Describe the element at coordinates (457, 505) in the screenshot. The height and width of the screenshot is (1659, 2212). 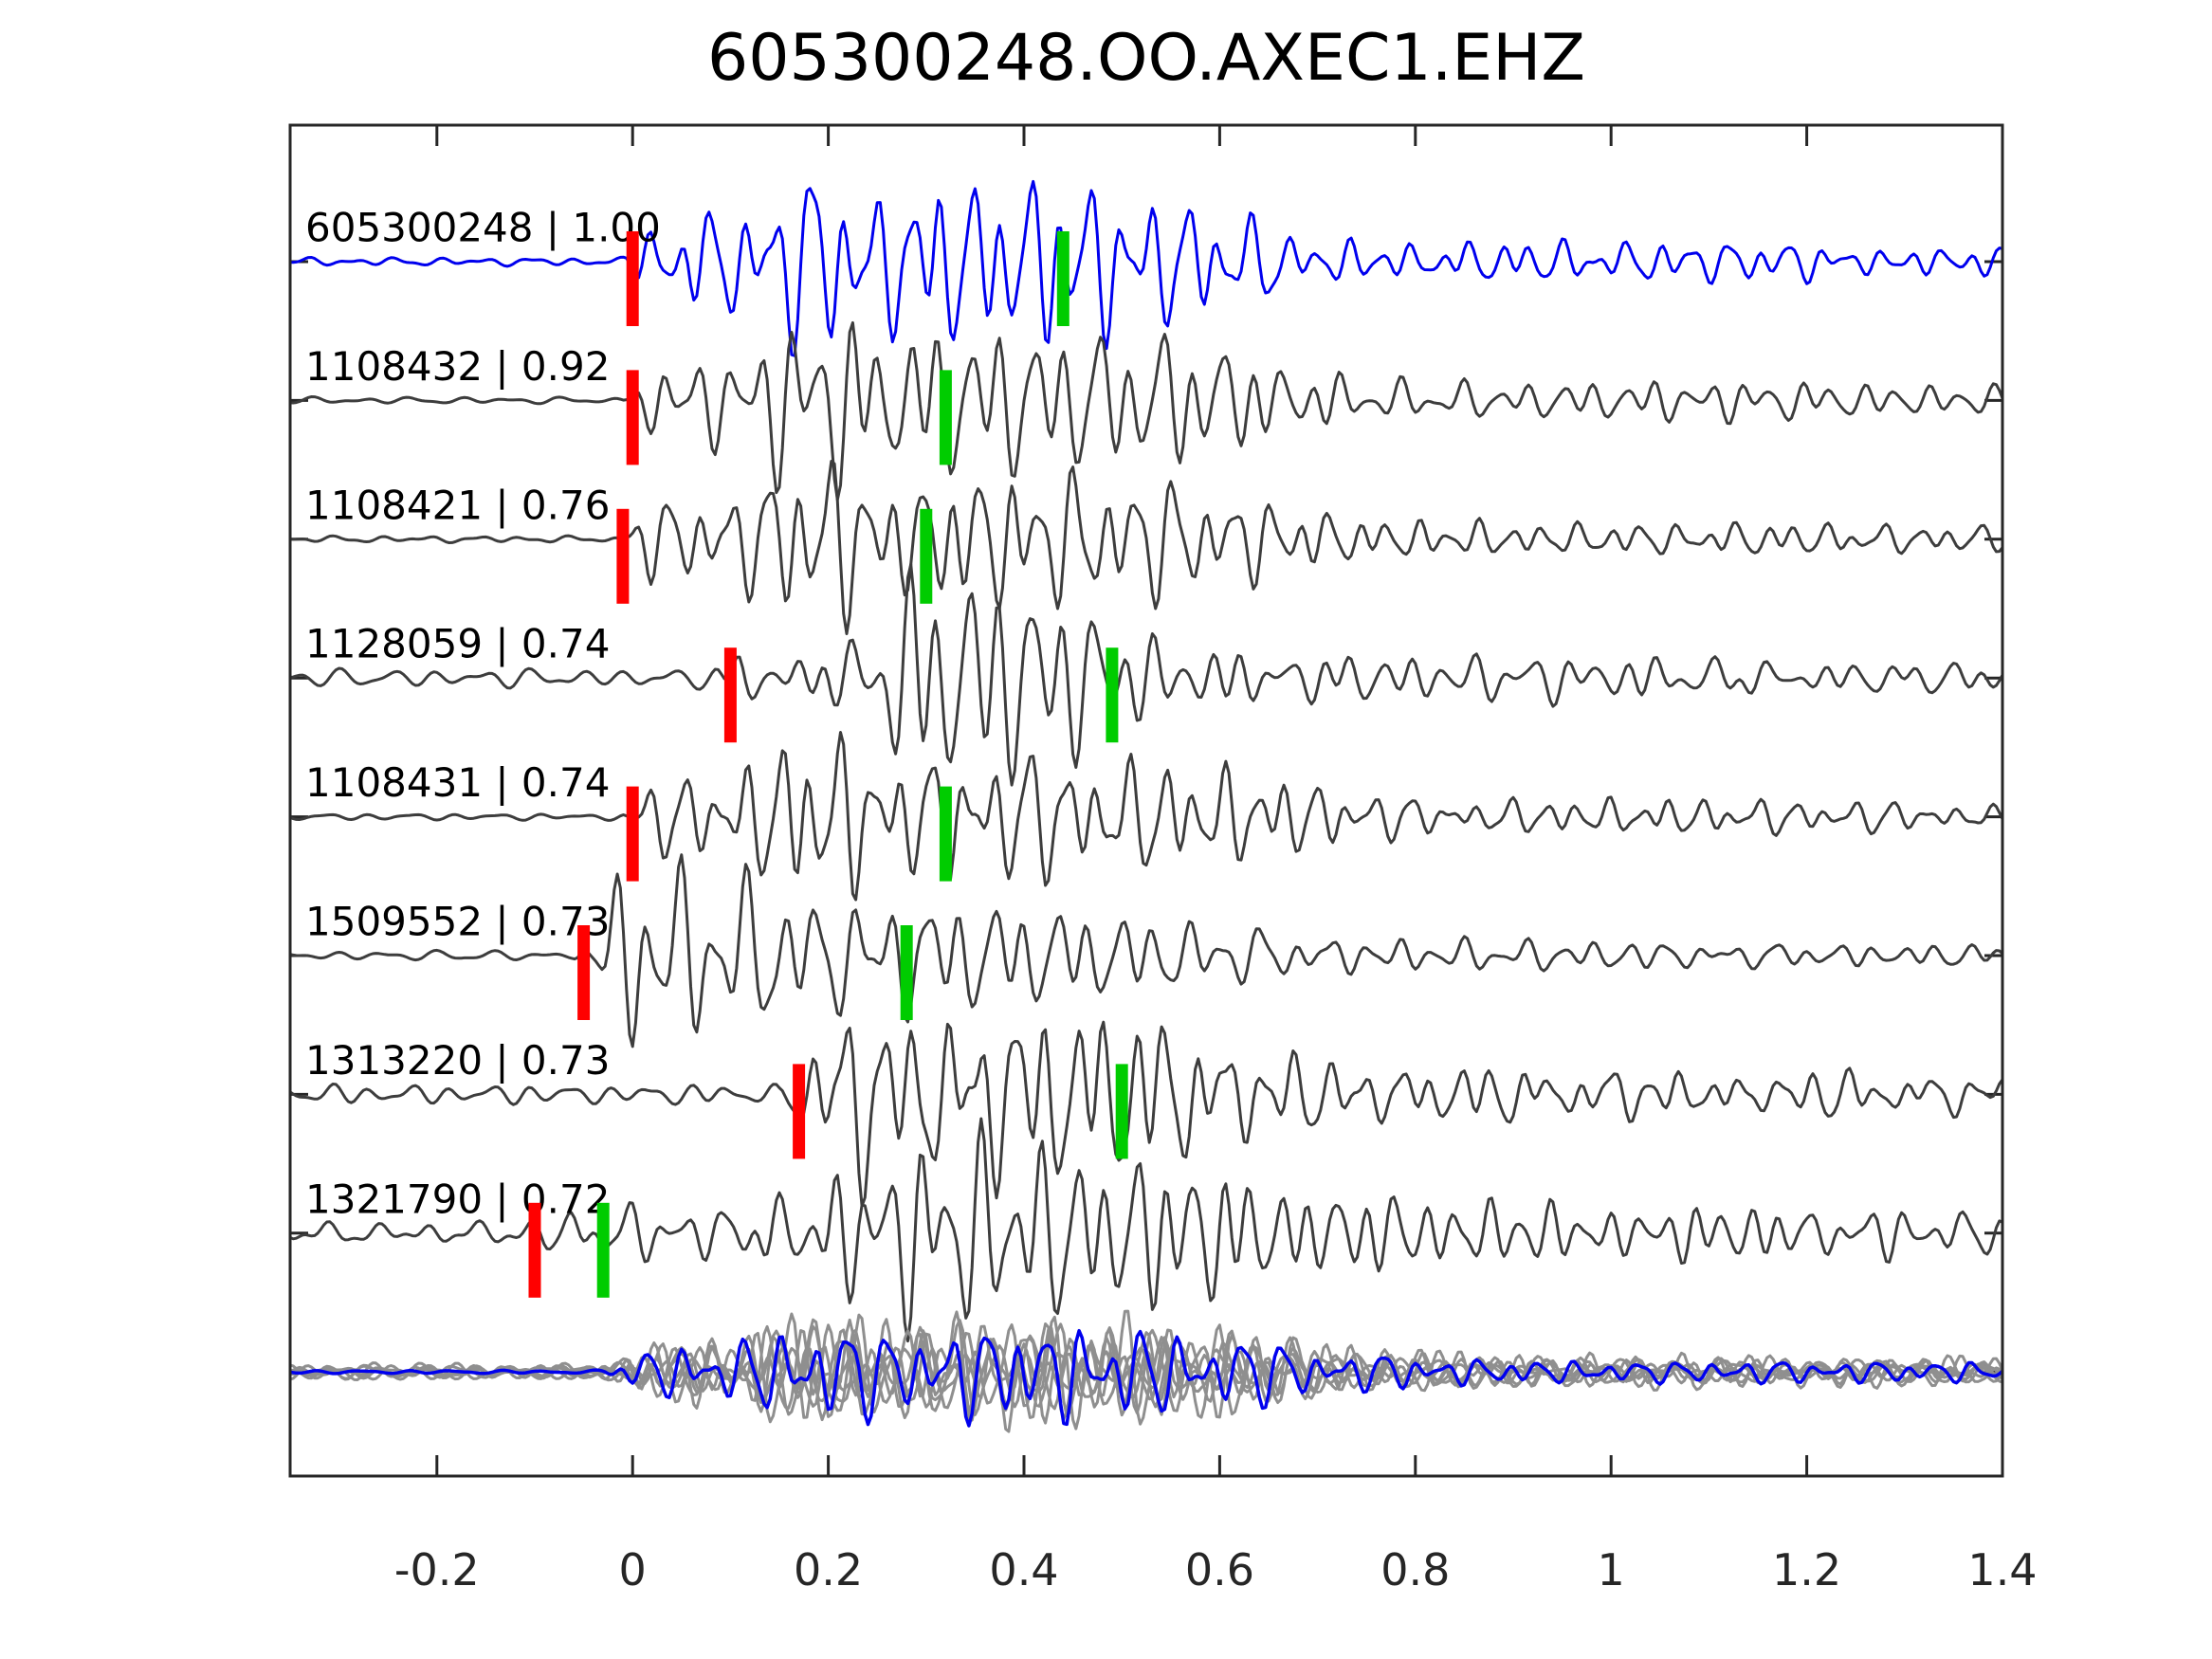
I see `trace-label: 1108421 | 0.76` at that location.